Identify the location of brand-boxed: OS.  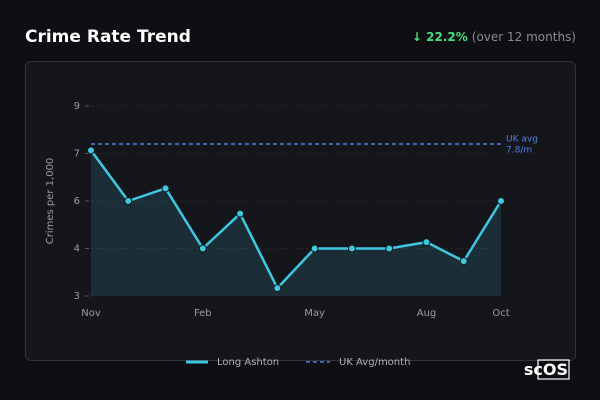
(555, 369).